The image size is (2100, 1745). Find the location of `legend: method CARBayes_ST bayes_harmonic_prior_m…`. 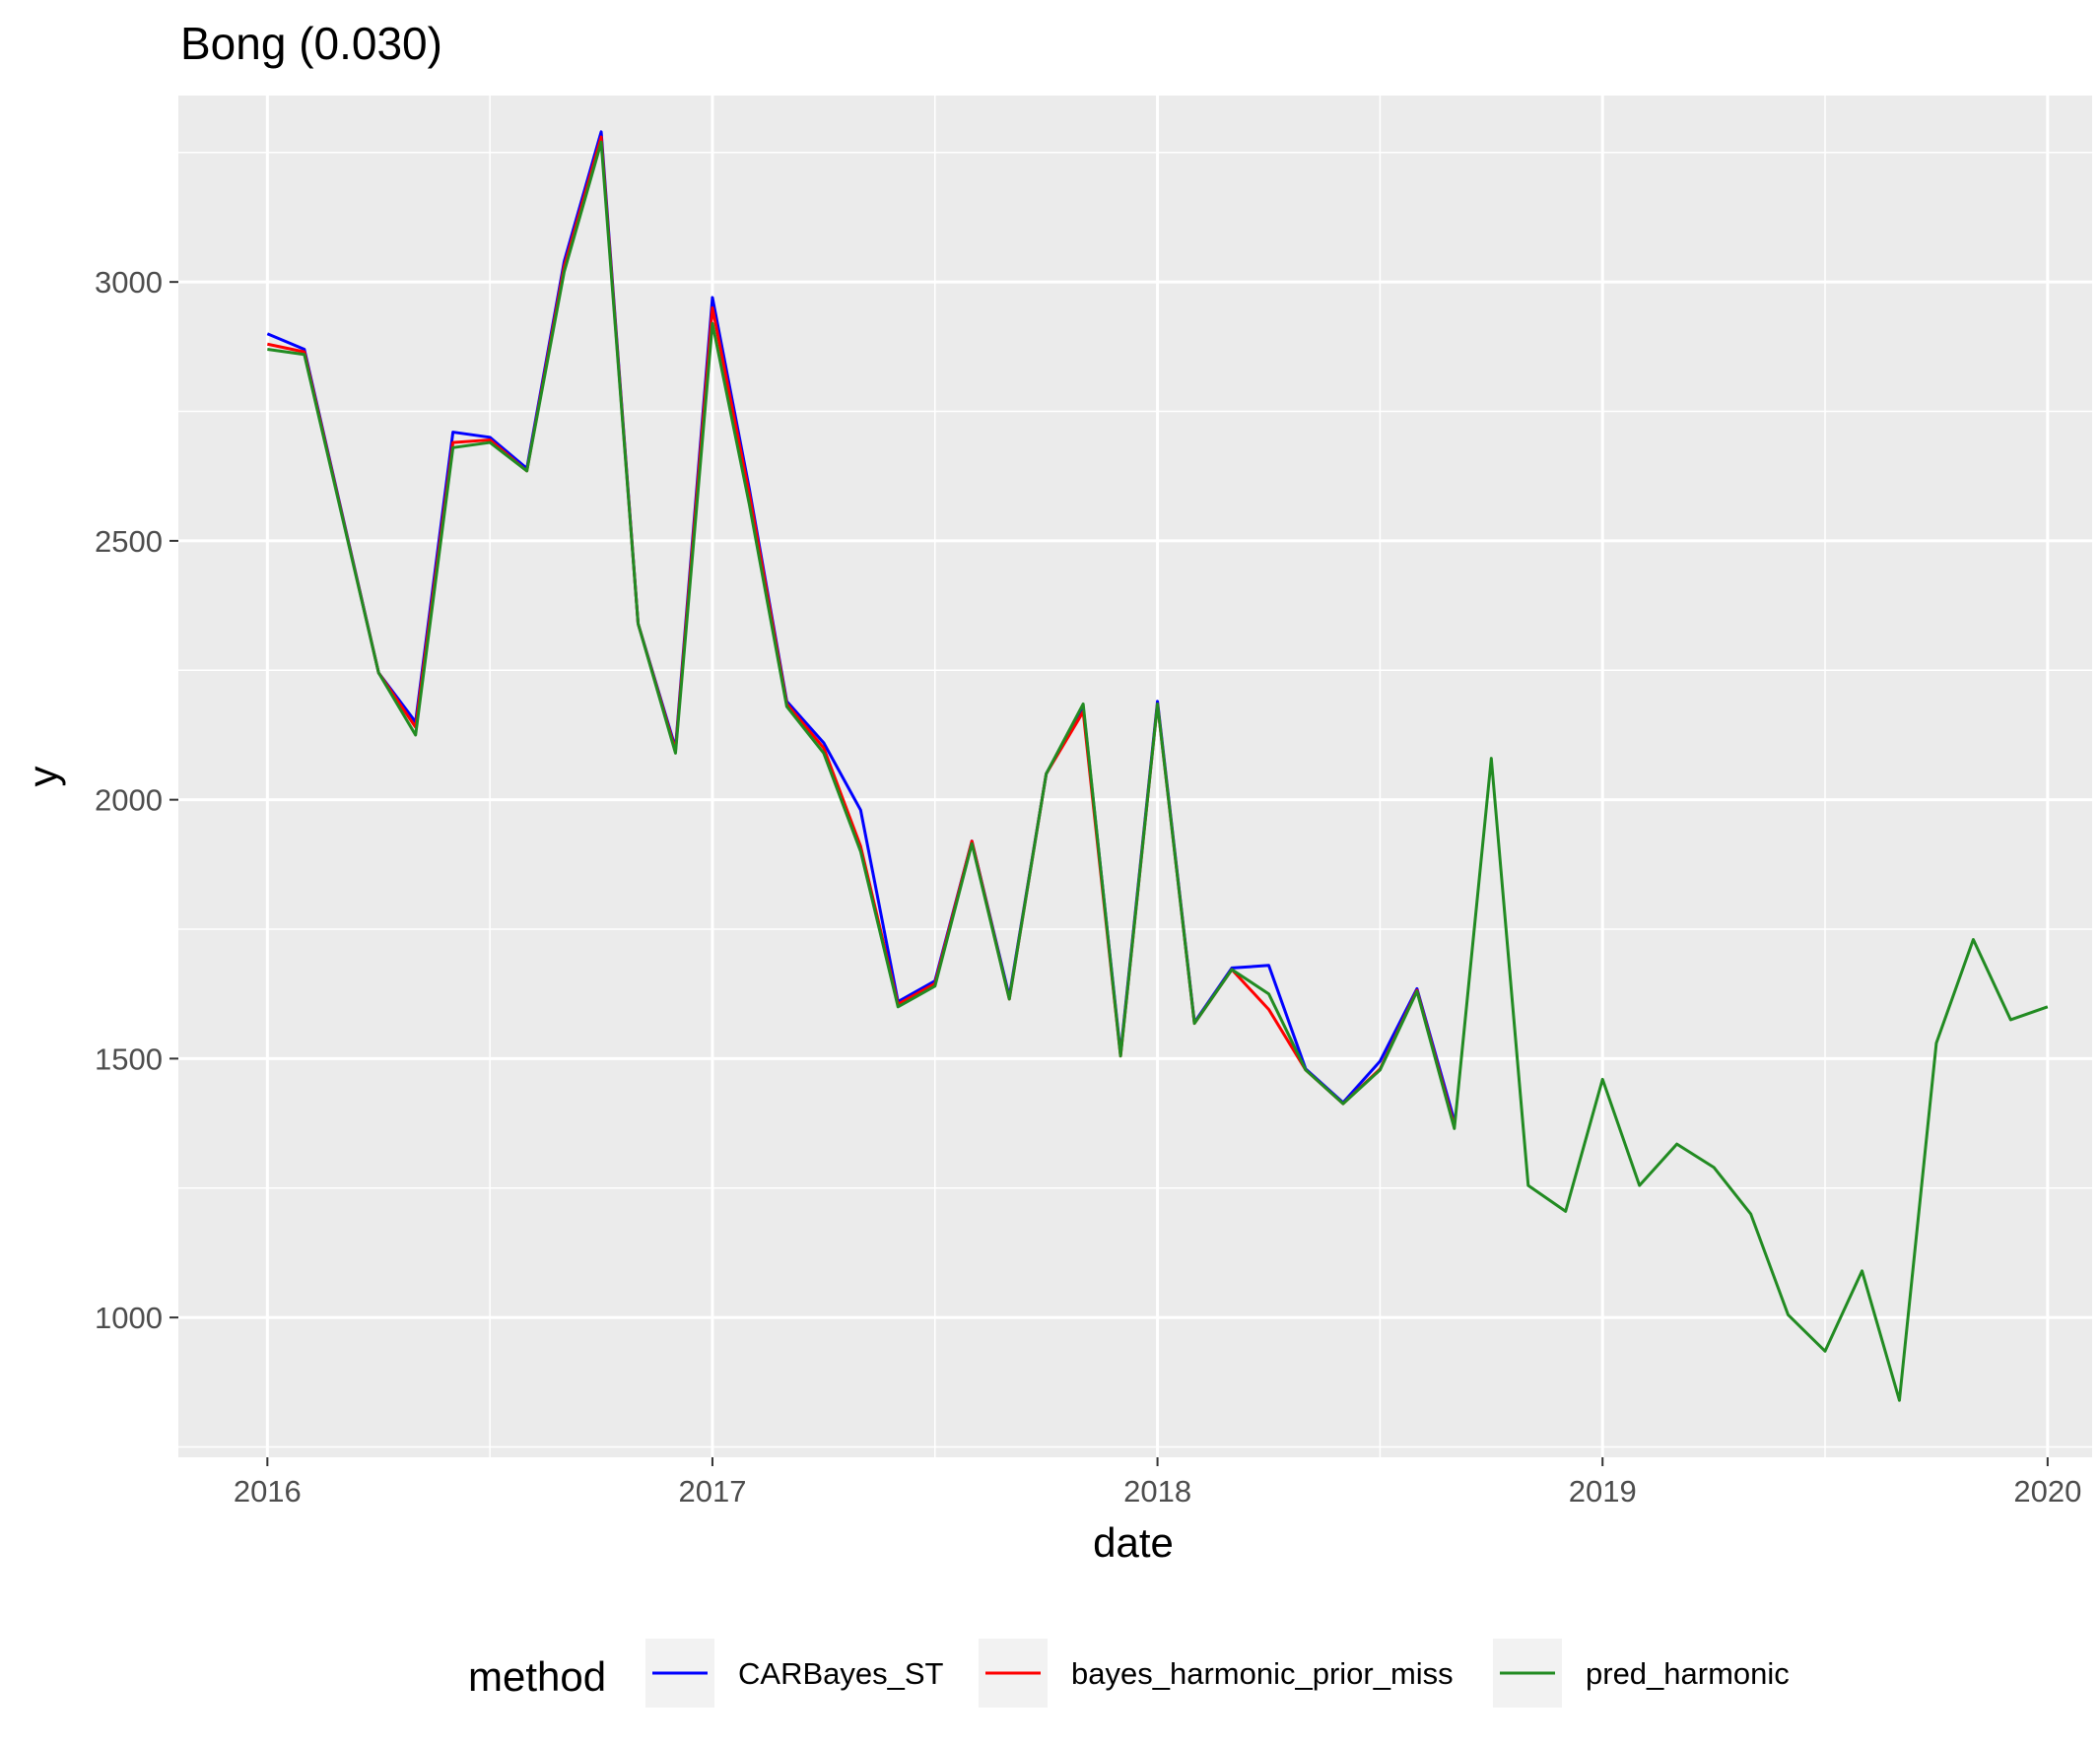

legend: method CARBayes_ST bayes_harmonic_prior_m… is located at coordinates (1129, 1674).